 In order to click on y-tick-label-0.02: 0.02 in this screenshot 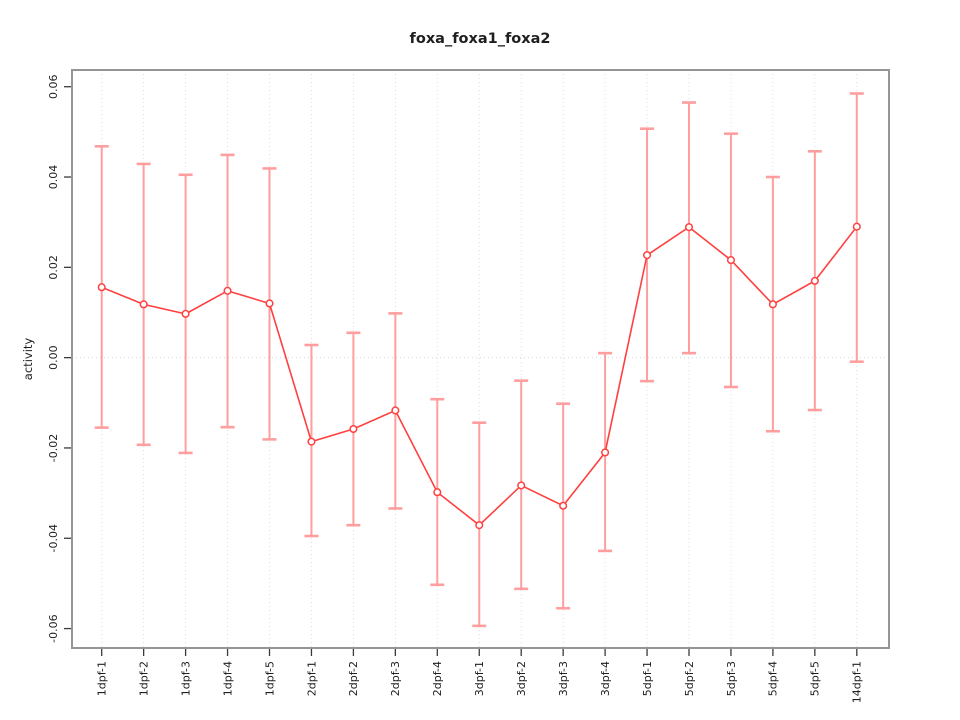, I will do `click(53, 267)`.